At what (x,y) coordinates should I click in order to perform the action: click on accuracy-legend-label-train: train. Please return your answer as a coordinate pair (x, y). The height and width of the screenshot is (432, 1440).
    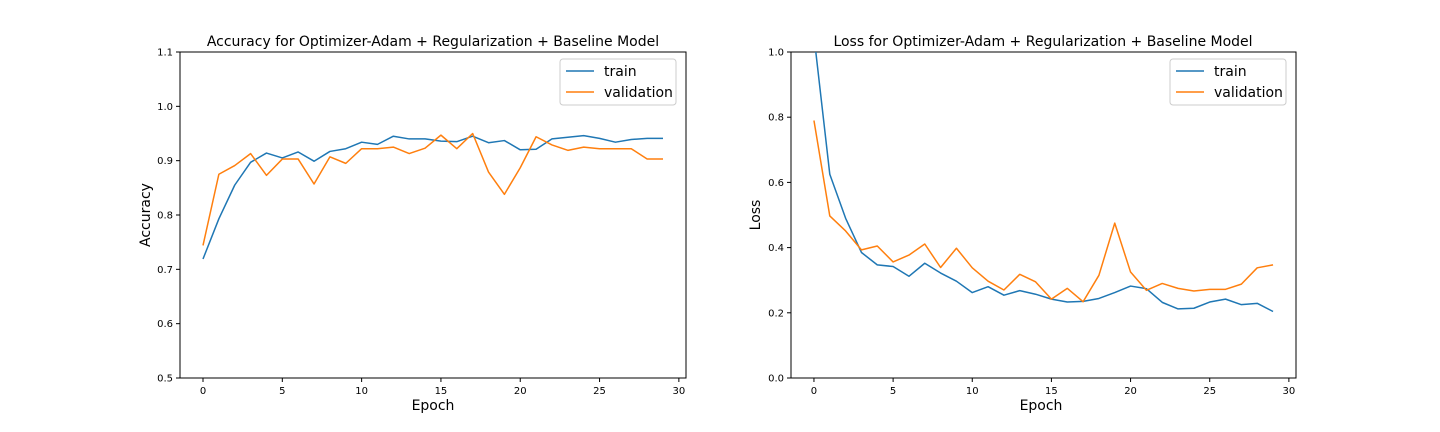
    Looking at the image, I should click on (620, 72).